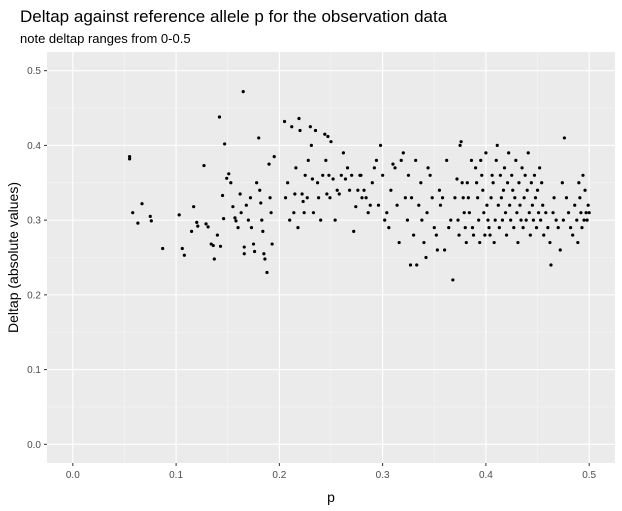 The image size is (622, 511). Describe the element at coordinates (176, 475) in the screenshot. I see `x-tick-label: 0.1` at that location.